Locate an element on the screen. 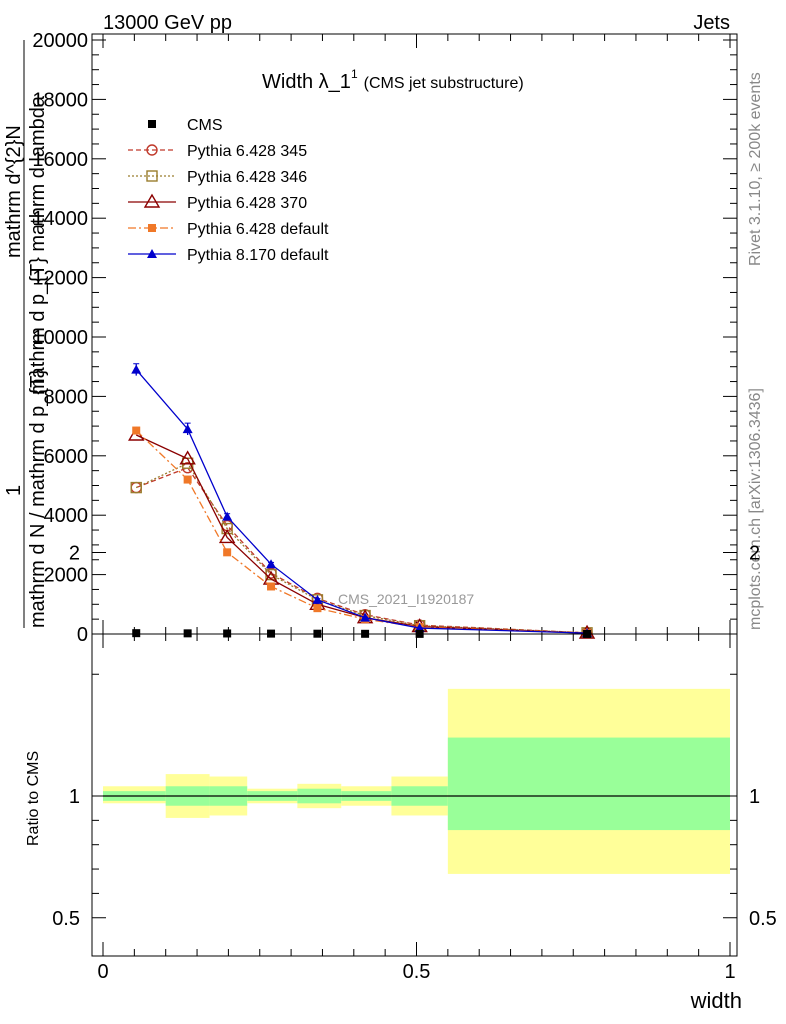  ratio-uncertainty-bands is located at coordinates (416, 781).